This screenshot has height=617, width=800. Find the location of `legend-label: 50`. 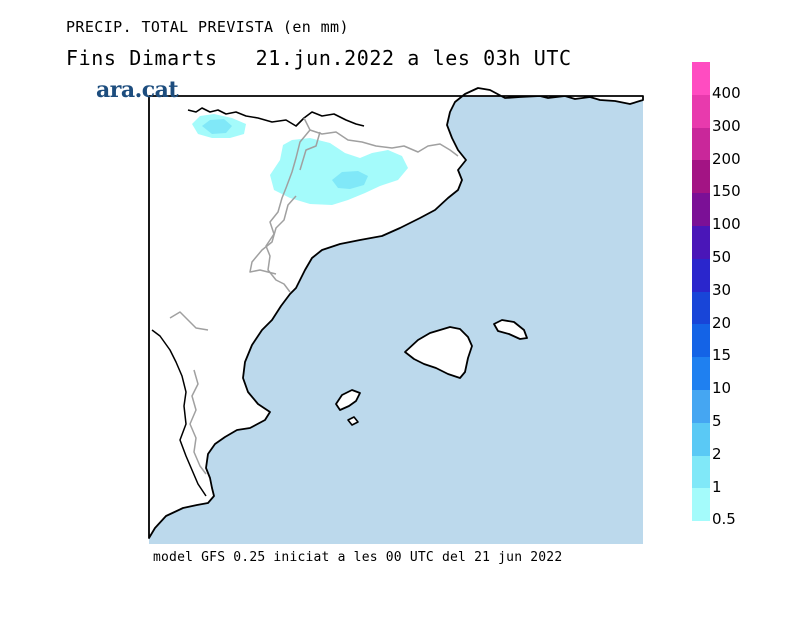

legend-label: 50 is located at coordinates (722, 257).